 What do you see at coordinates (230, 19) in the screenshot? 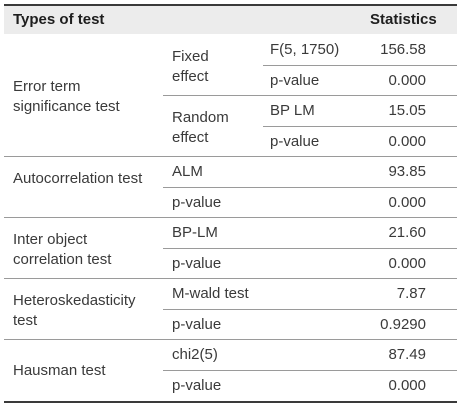
I see `table-header: Types of test Statistics` at bounding box center [230, 19].